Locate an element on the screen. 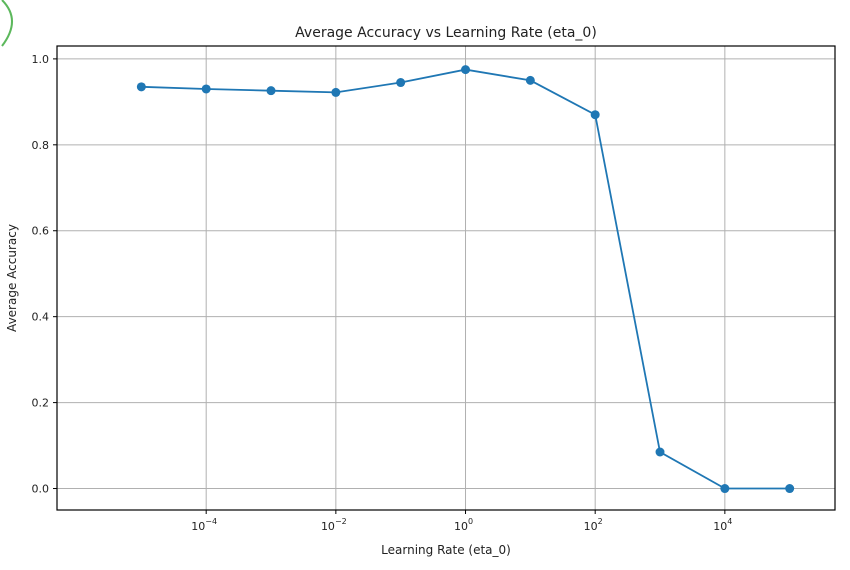 This screenshot has height=570, width=850. y-tick-label: 0.8 is located at coordinates (41, 145).